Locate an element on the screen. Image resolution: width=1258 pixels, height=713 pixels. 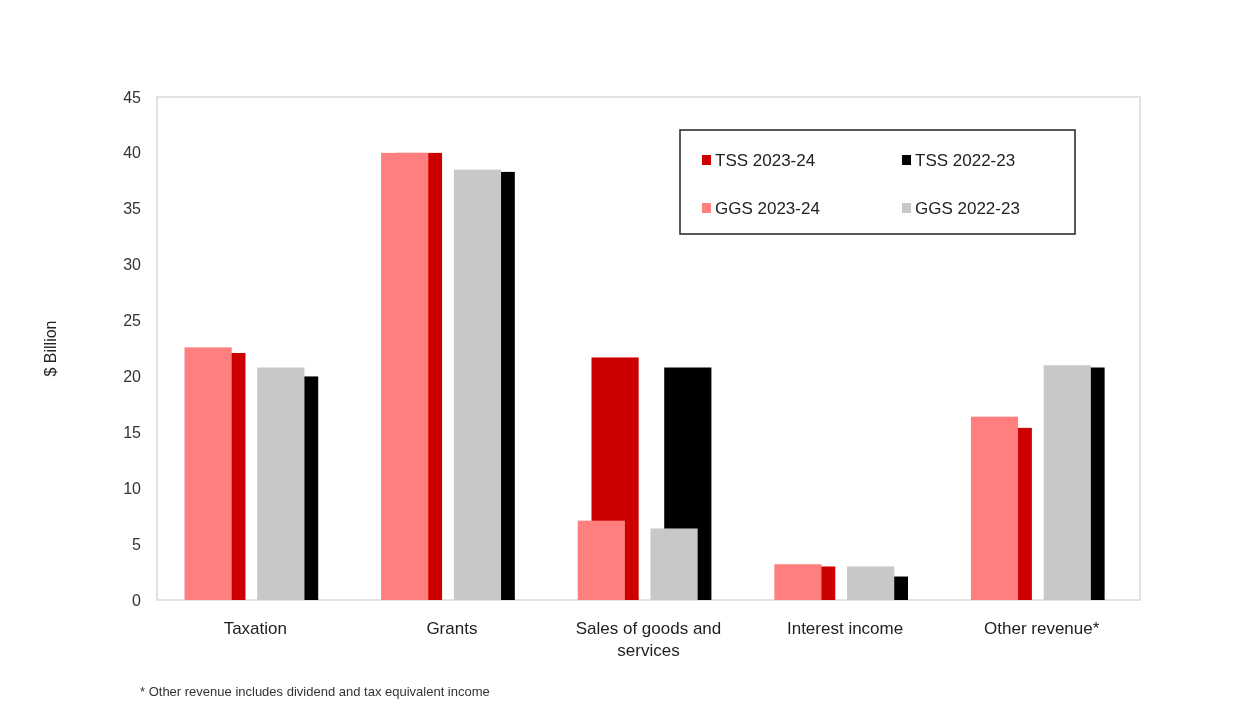
legend-label: TSS 2023-24 is located at coordinates (765, 160).